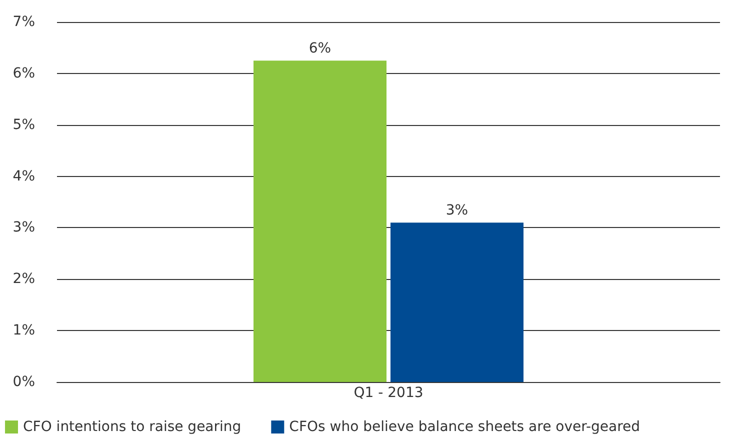 This screenshot has width=731, height=441. I want to click on y-tick-label: 5%, so click(23, 124).